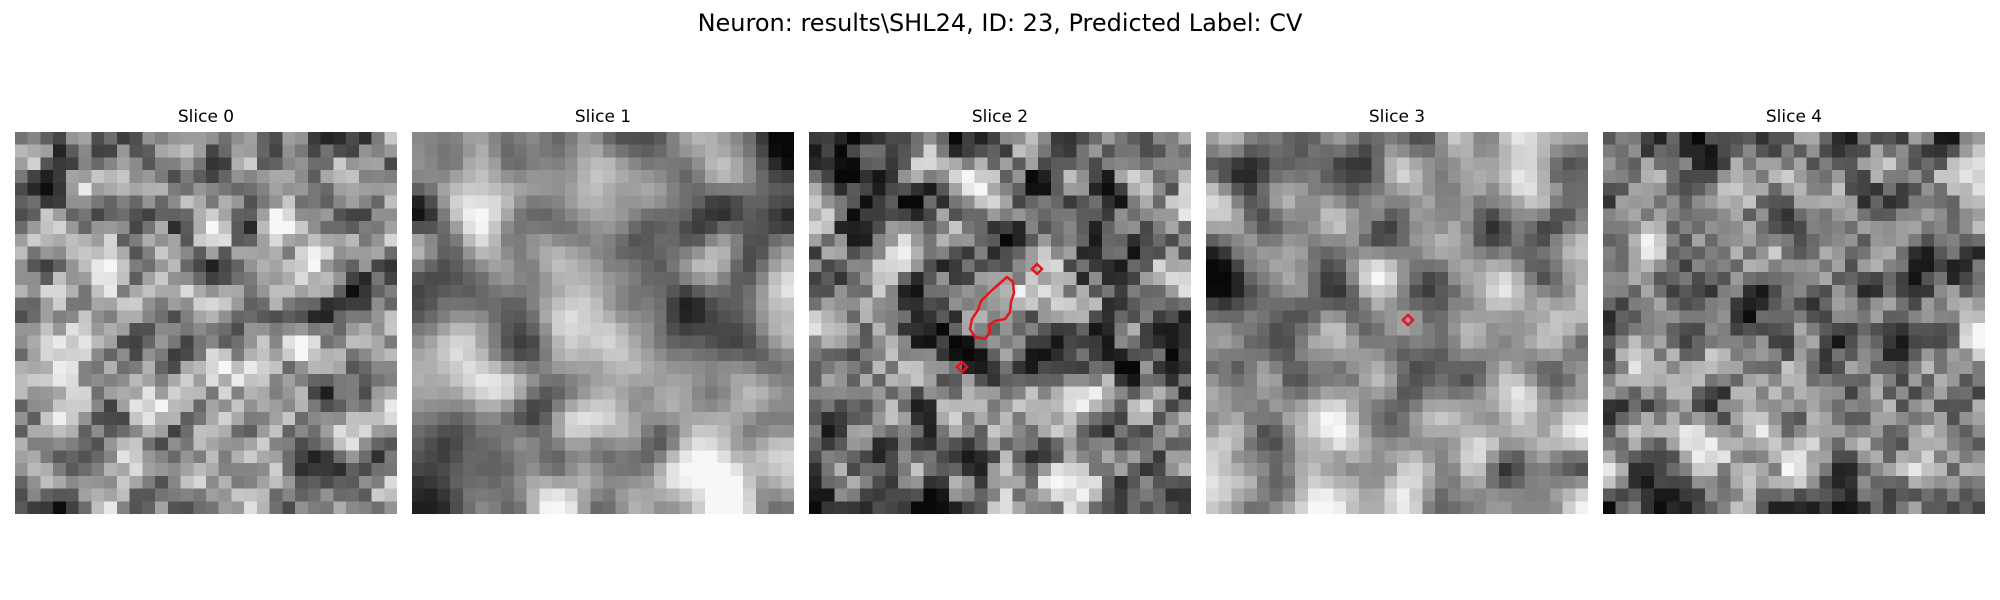 The width and height of the screenshot is (2000, 600). Describe the element at coordinates (1794, 117) in the screenshot. I see `slice-title-4: Slice 4` at that location.